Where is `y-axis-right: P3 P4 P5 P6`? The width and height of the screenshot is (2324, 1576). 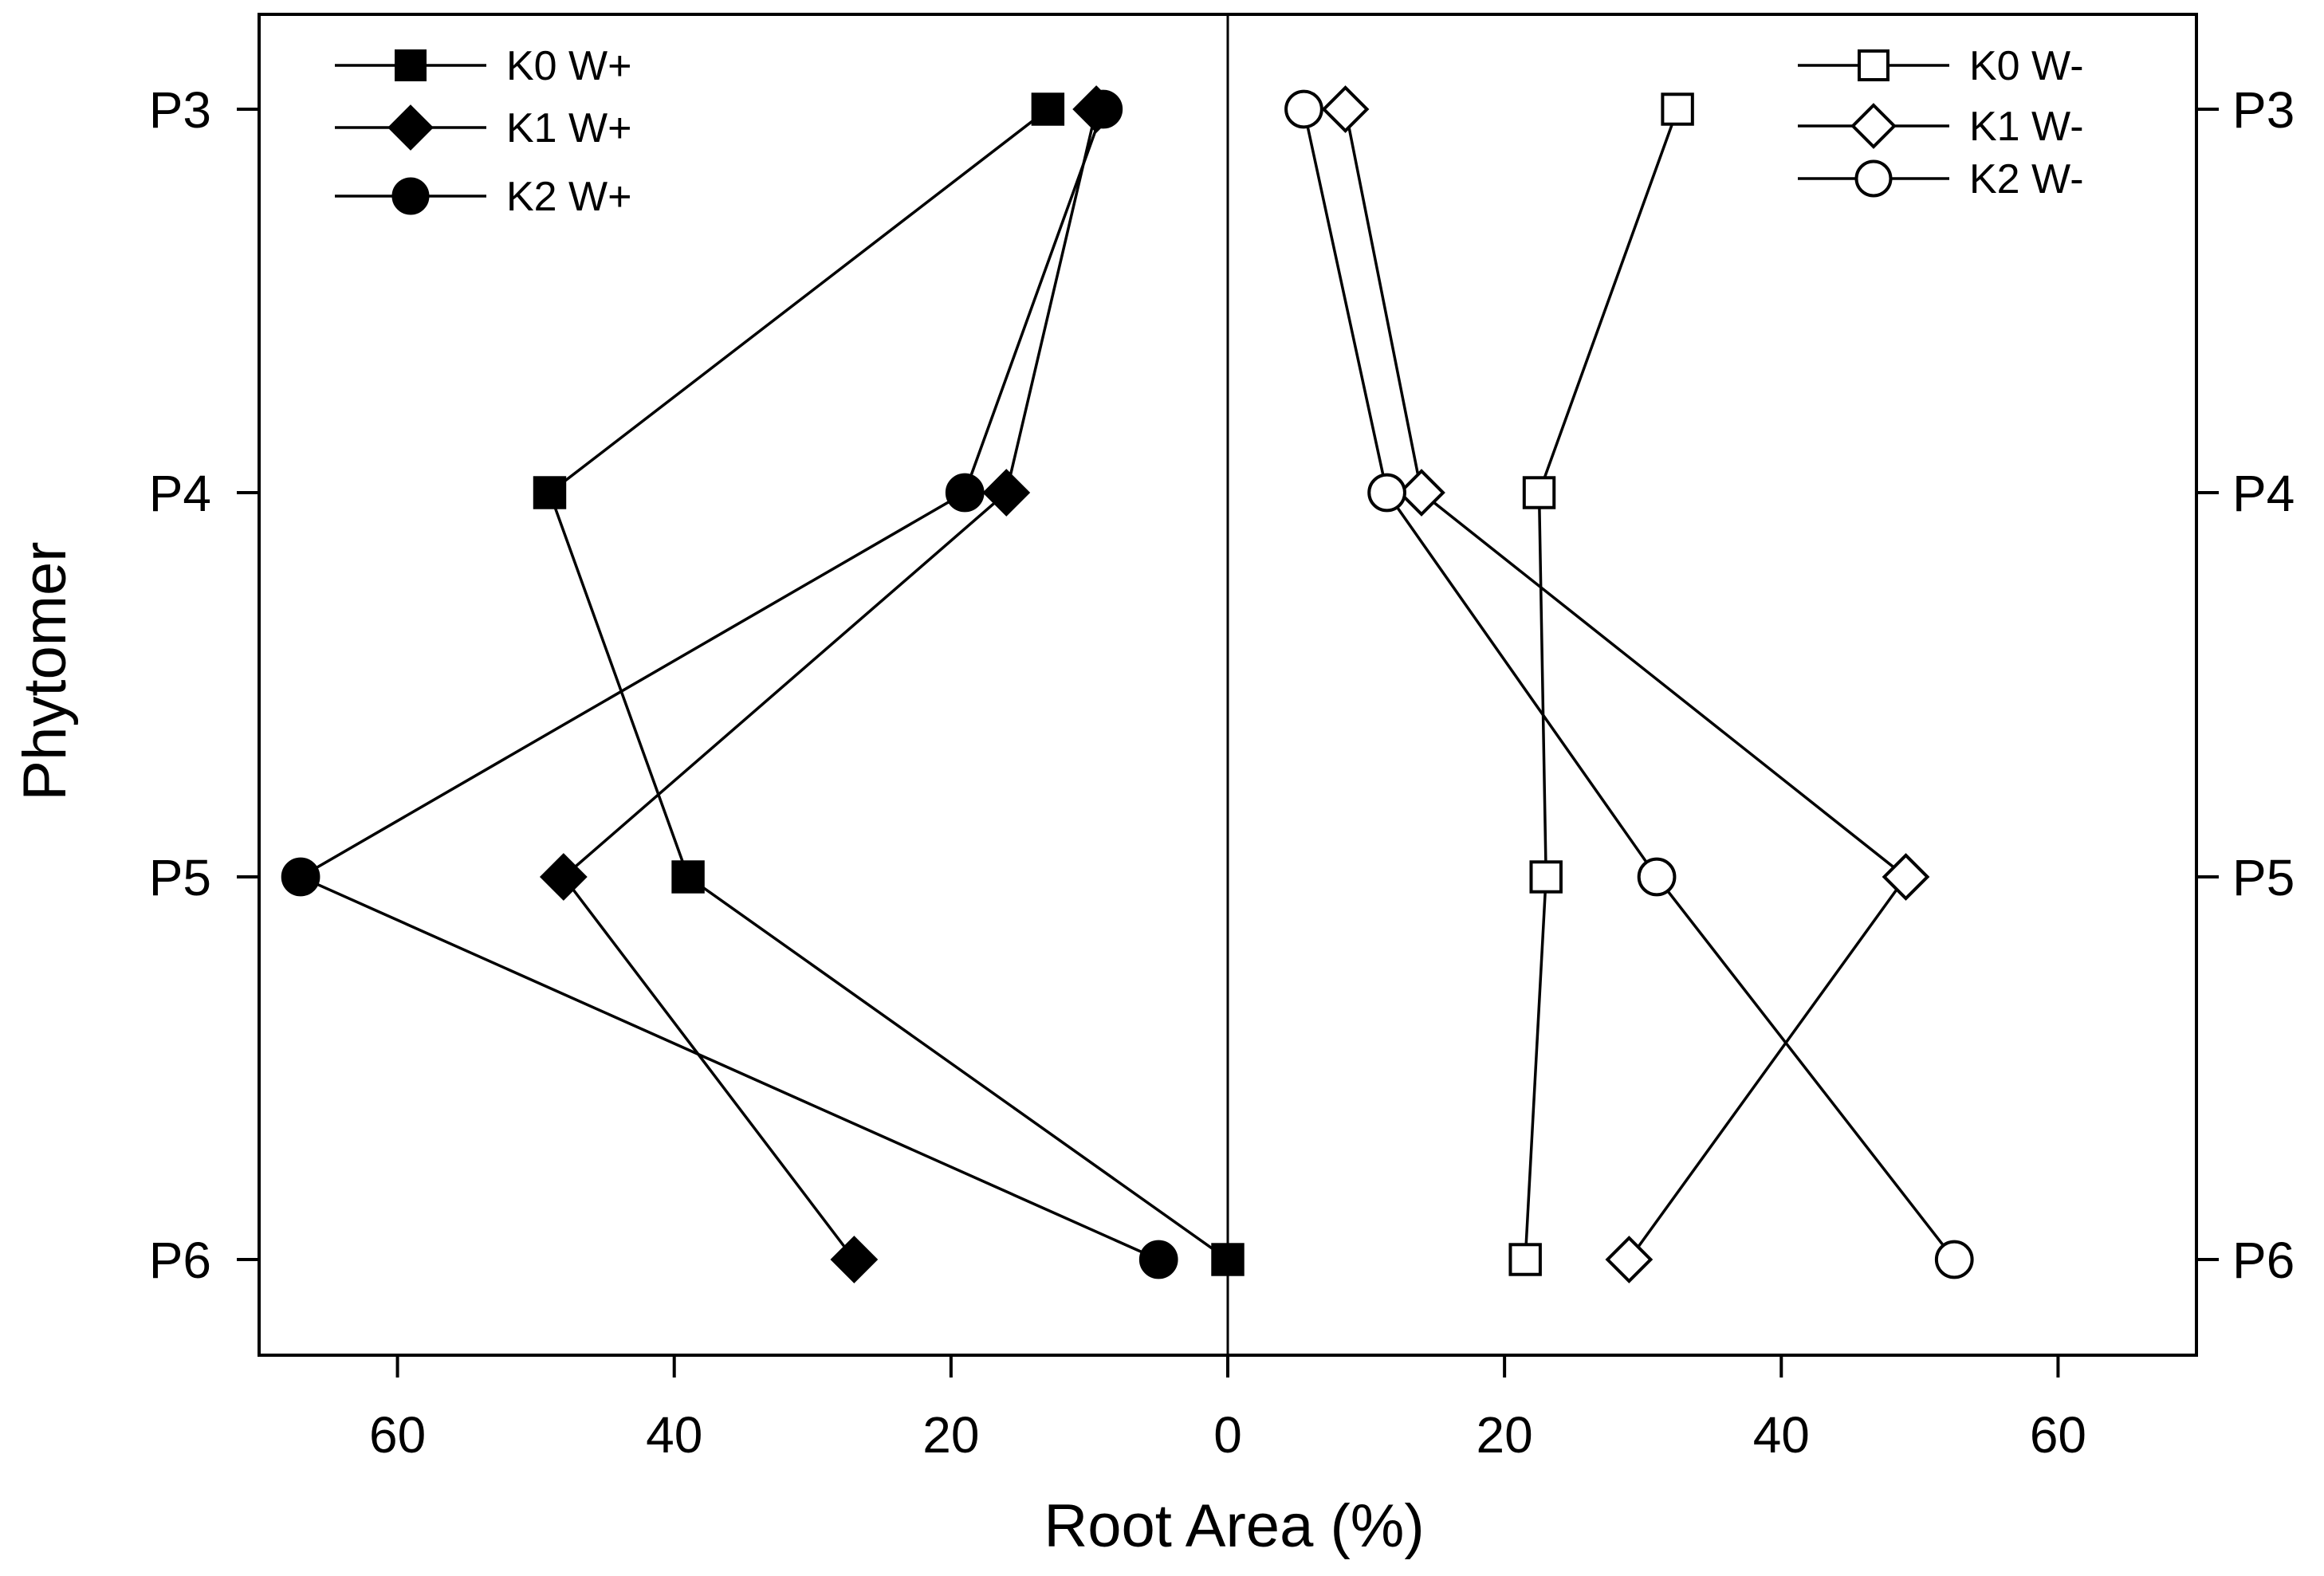 y-axis-right: P3 P4 P5 P6 is located at coordinates (2245, 685).